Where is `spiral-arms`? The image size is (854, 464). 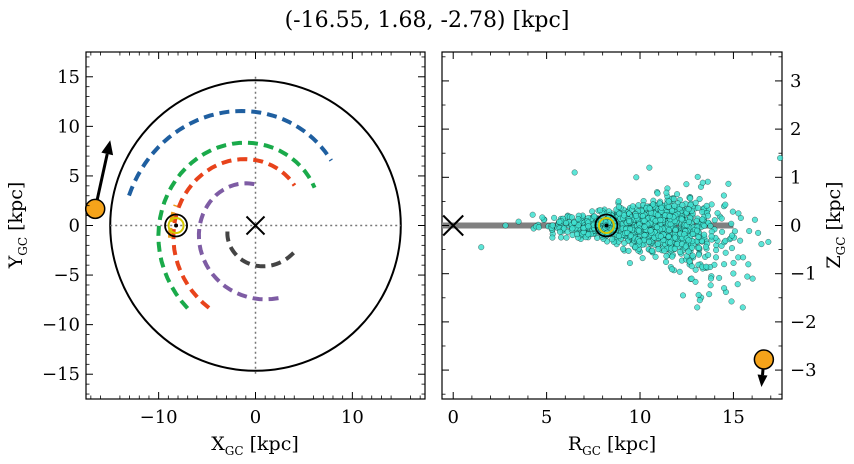 spiral-arms is located at coordinates (230, 209).